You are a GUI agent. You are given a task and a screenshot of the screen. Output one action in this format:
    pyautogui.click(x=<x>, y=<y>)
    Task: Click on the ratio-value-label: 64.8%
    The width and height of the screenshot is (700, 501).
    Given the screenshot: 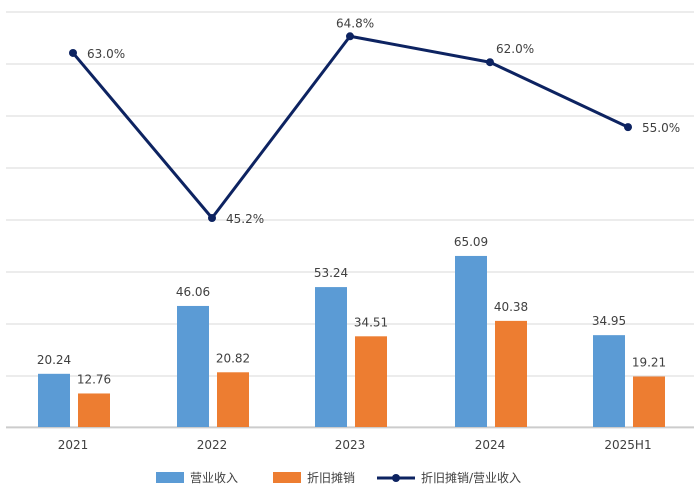 What is the action you would take?
    pyautogui.click(x=355, y=23)
    